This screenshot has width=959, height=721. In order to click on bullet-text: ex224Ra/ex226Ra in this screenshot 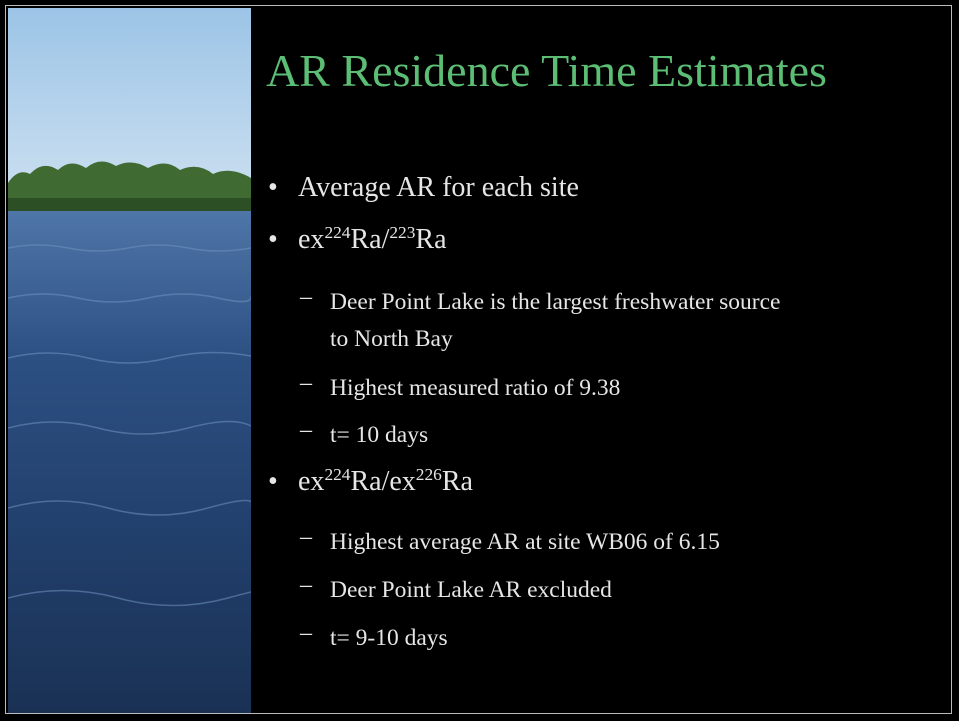, I will do `click(385, 481)`.